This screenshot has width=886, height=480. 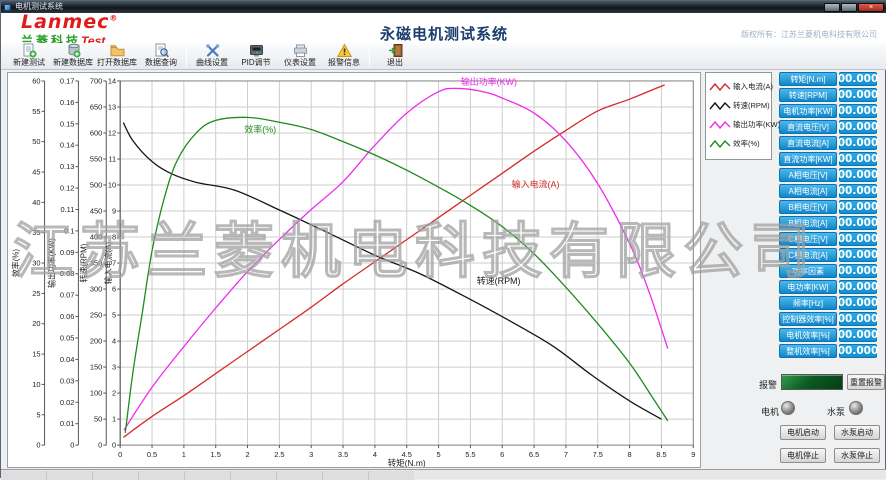 I want to click on readout-row: B相电流[A] 00.000, so click(x=829, y=223).